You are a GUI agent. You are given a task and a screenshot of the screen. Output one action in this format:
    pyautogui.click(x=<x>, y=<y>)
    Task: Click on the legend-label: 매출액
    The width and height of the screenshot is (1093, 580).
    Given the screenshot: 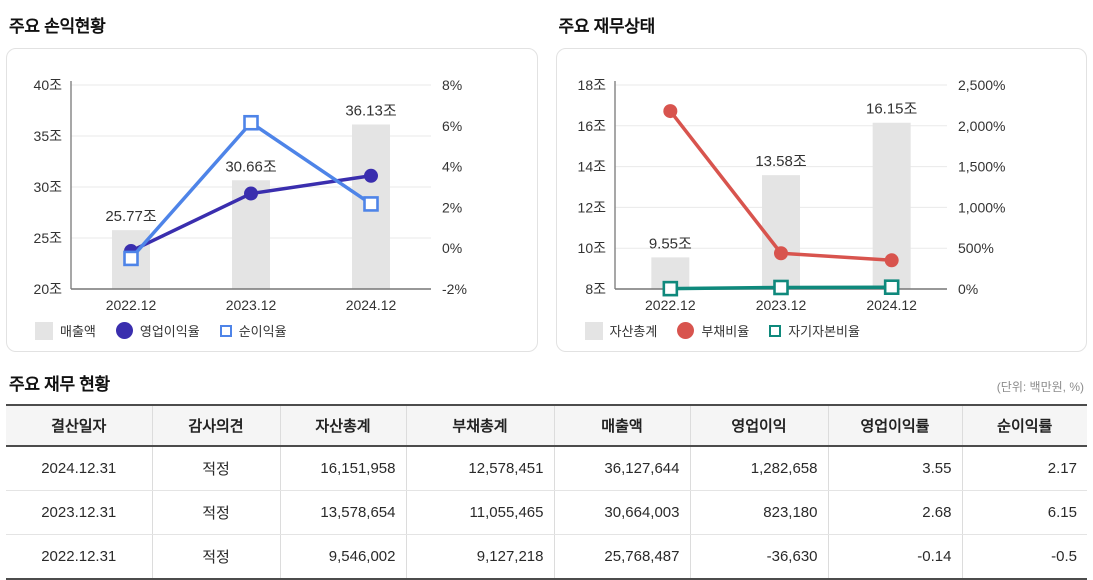 What is the action you would take?
    pyautogui.click(x=78, y=331)
    